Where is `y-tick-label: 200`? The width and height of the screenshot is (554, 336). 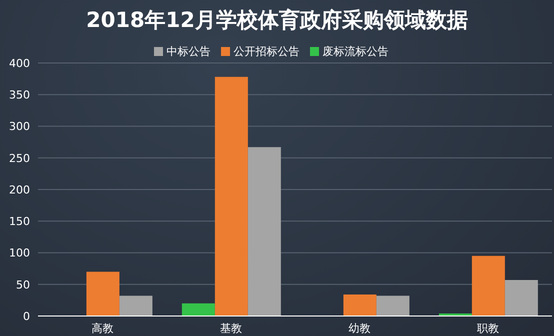
y-tick-label: 200 is located at coordinates (19, 189).